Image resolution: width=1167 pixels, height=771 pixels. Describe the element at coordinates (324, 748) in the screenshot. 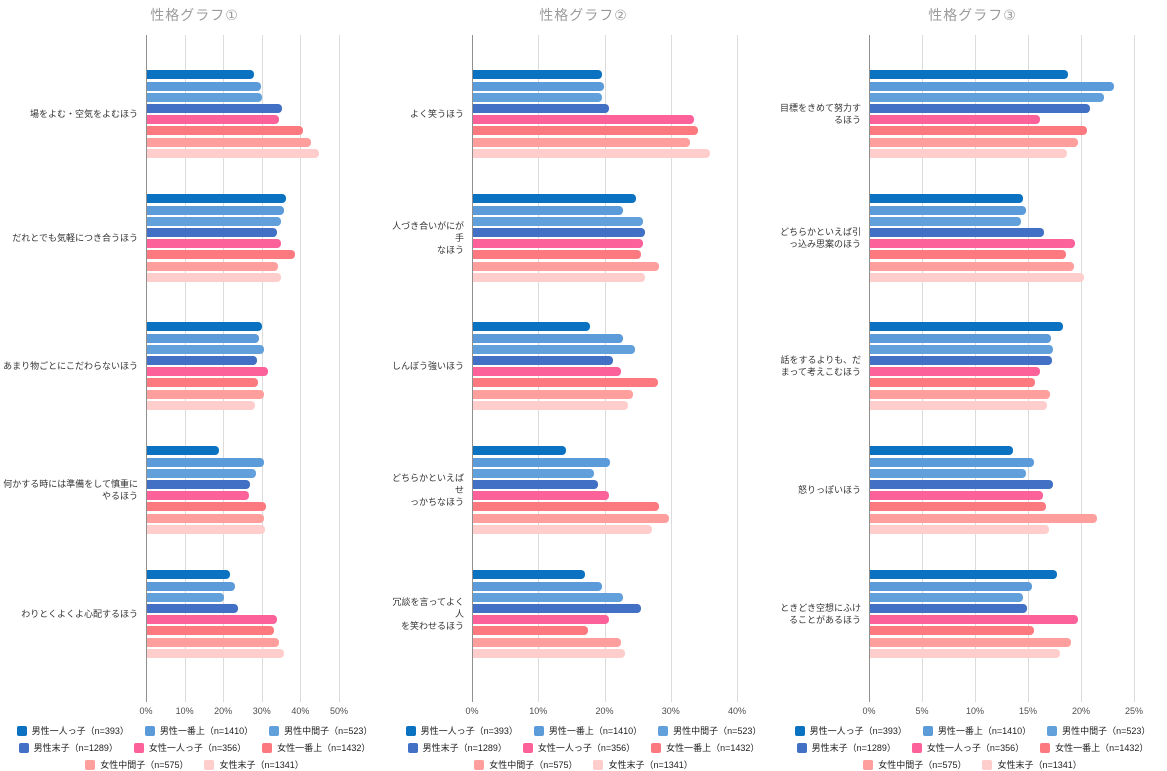

I see `legend-label: 女性一番上（n=1432）` at that location.